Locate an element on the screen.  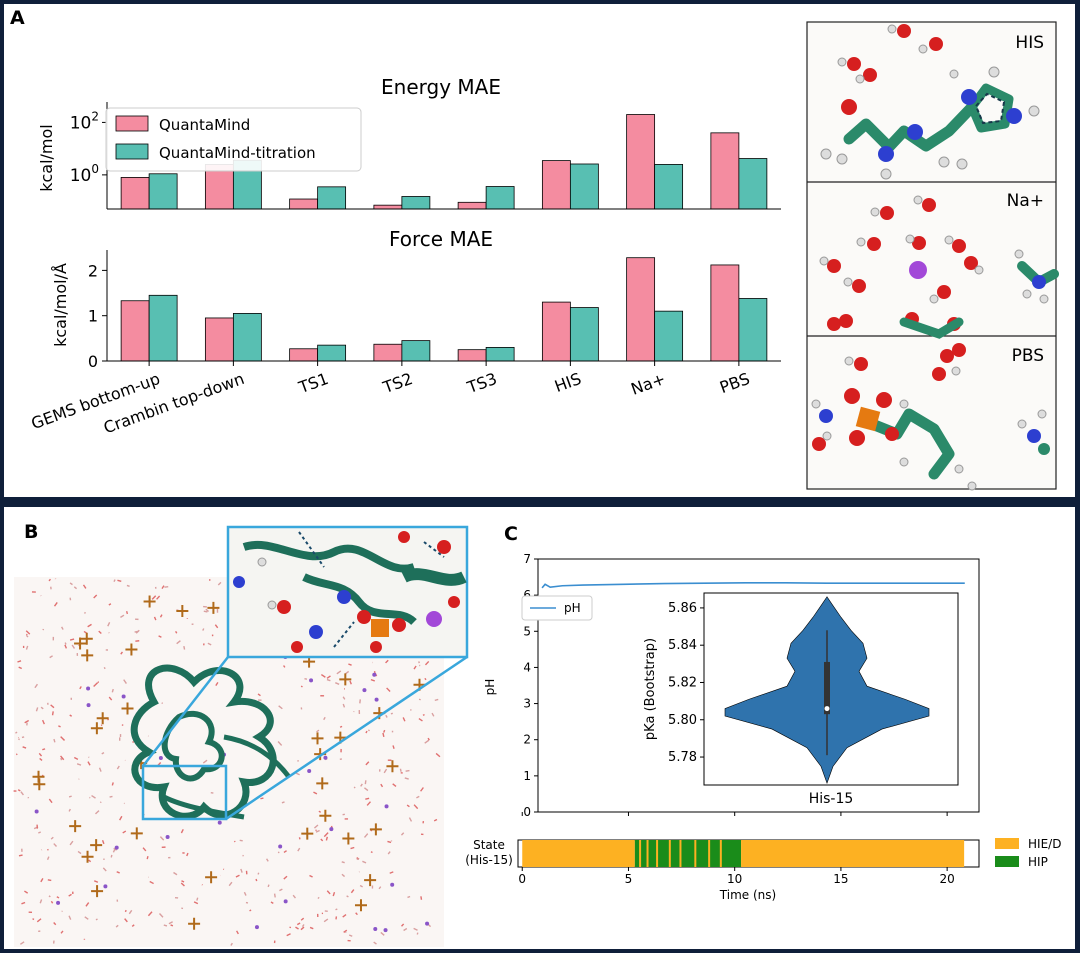
energy-legend: QuantaMind QuantaMind-titration is located at coordinates (233, 139).